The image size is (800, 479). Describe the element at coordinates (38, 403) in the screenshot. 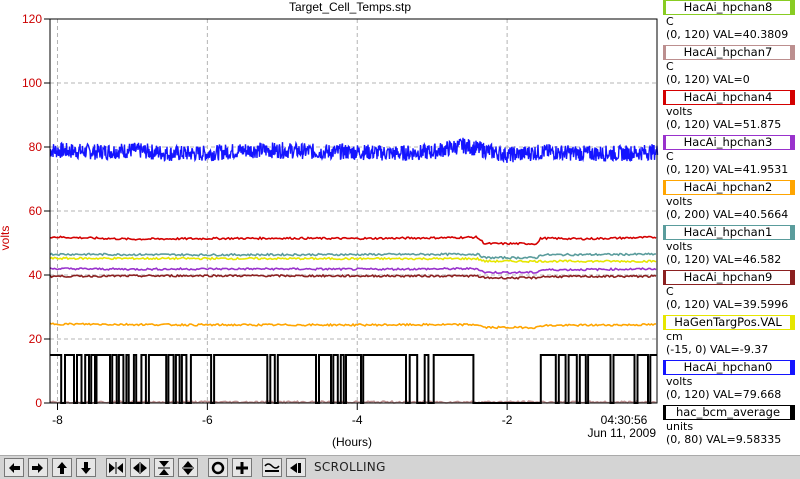

I see `y-tick-label: 0` at that location.